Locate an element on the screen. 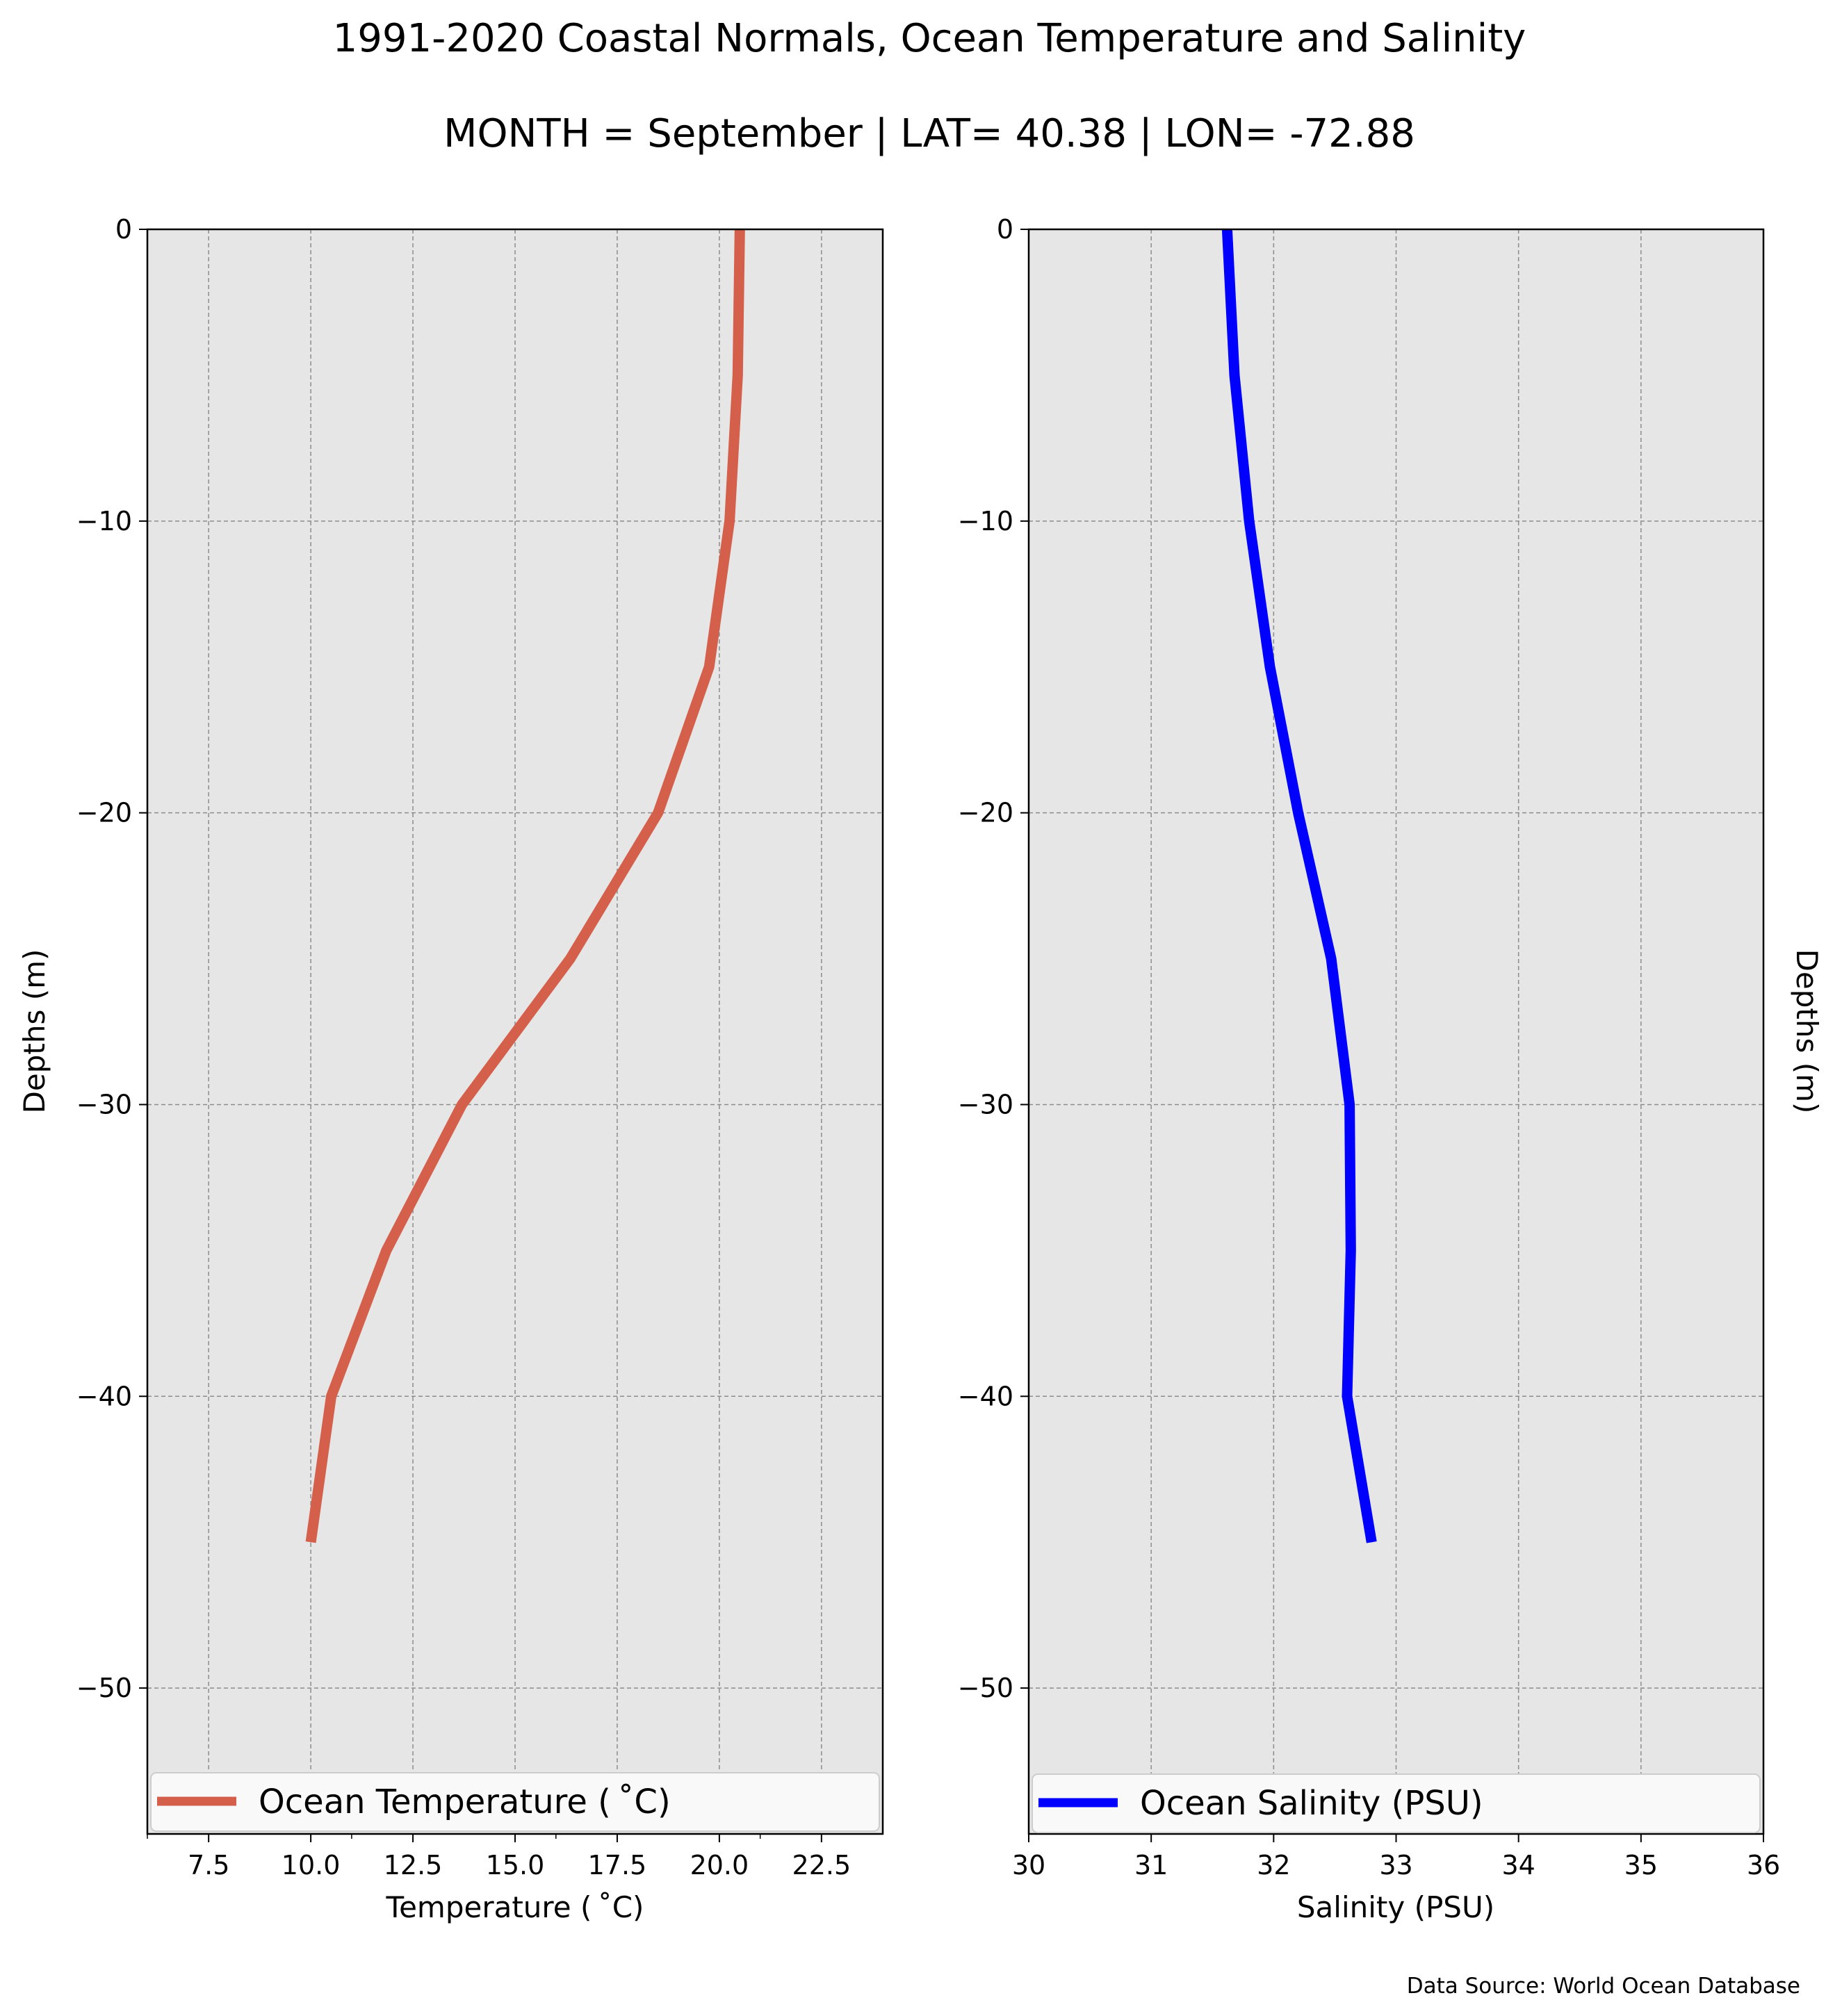 This screenshot has height=2016, width=1842. salinity-x-axis-label: Salinity (PSU) is located at coordinates (1395, 1907).